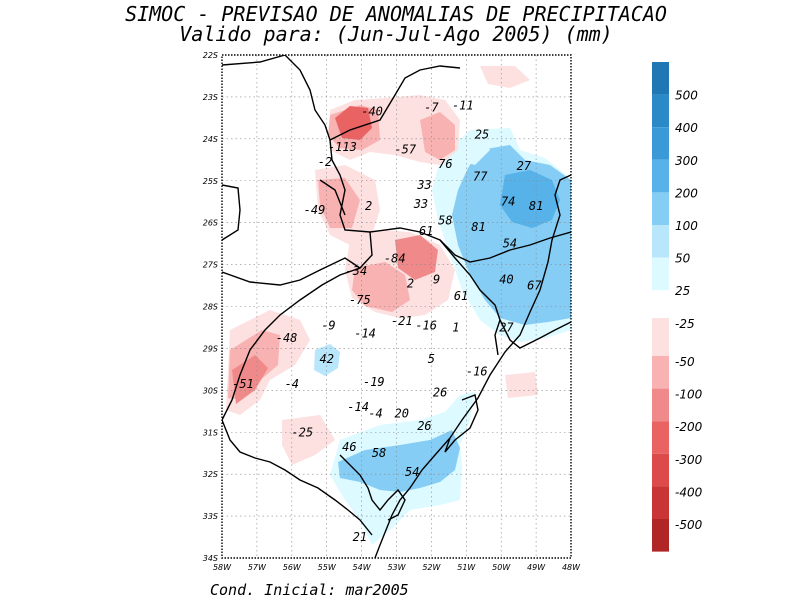 This screenshot has width=792, height=612. I want to click on lat-tick-label: 22S, so click(210, 55).